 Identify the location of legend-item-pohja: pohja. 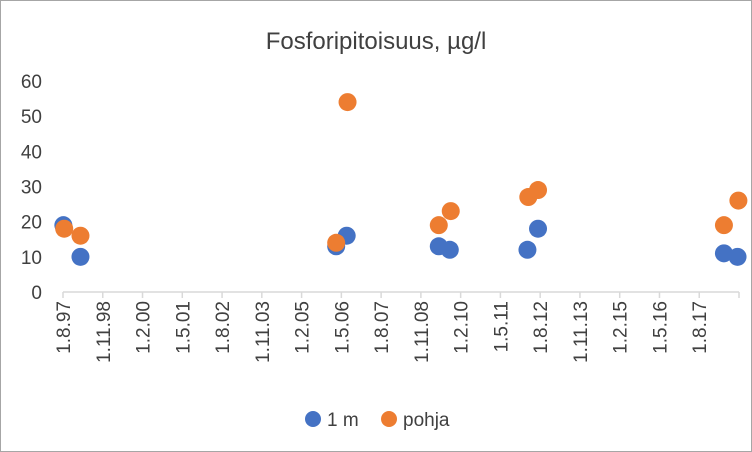
(415, 420).